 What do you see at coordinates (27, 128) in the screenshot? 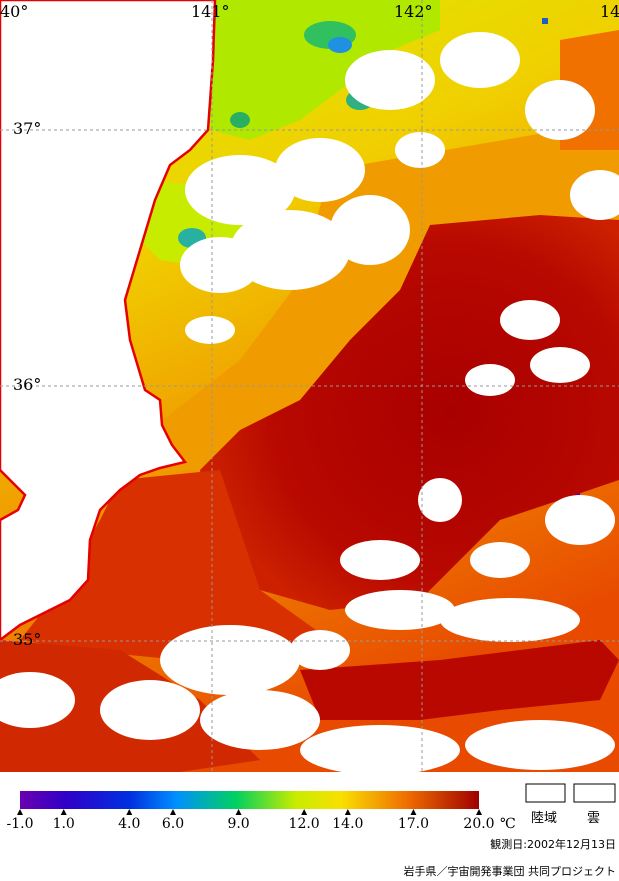
I see `lat-label-37: 37°` at bounding box center [27, 128].